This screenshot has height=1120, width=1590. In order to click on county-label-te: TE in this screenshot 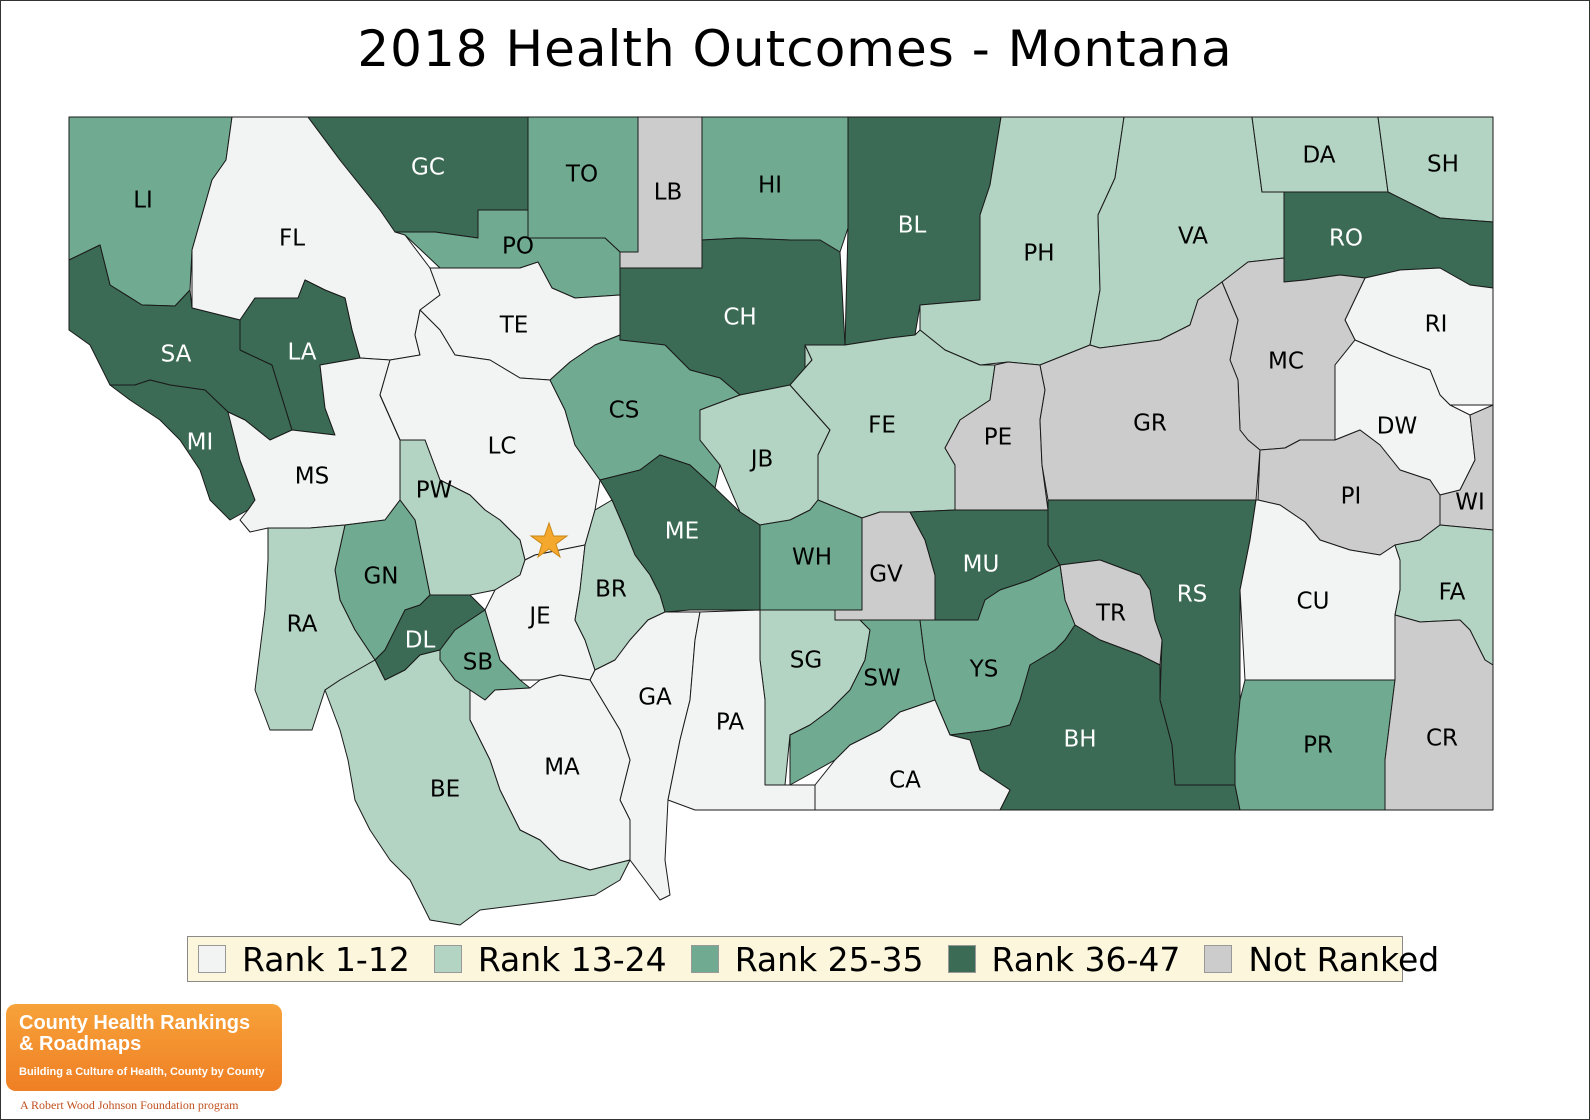, I will do `click(514, 326)`.